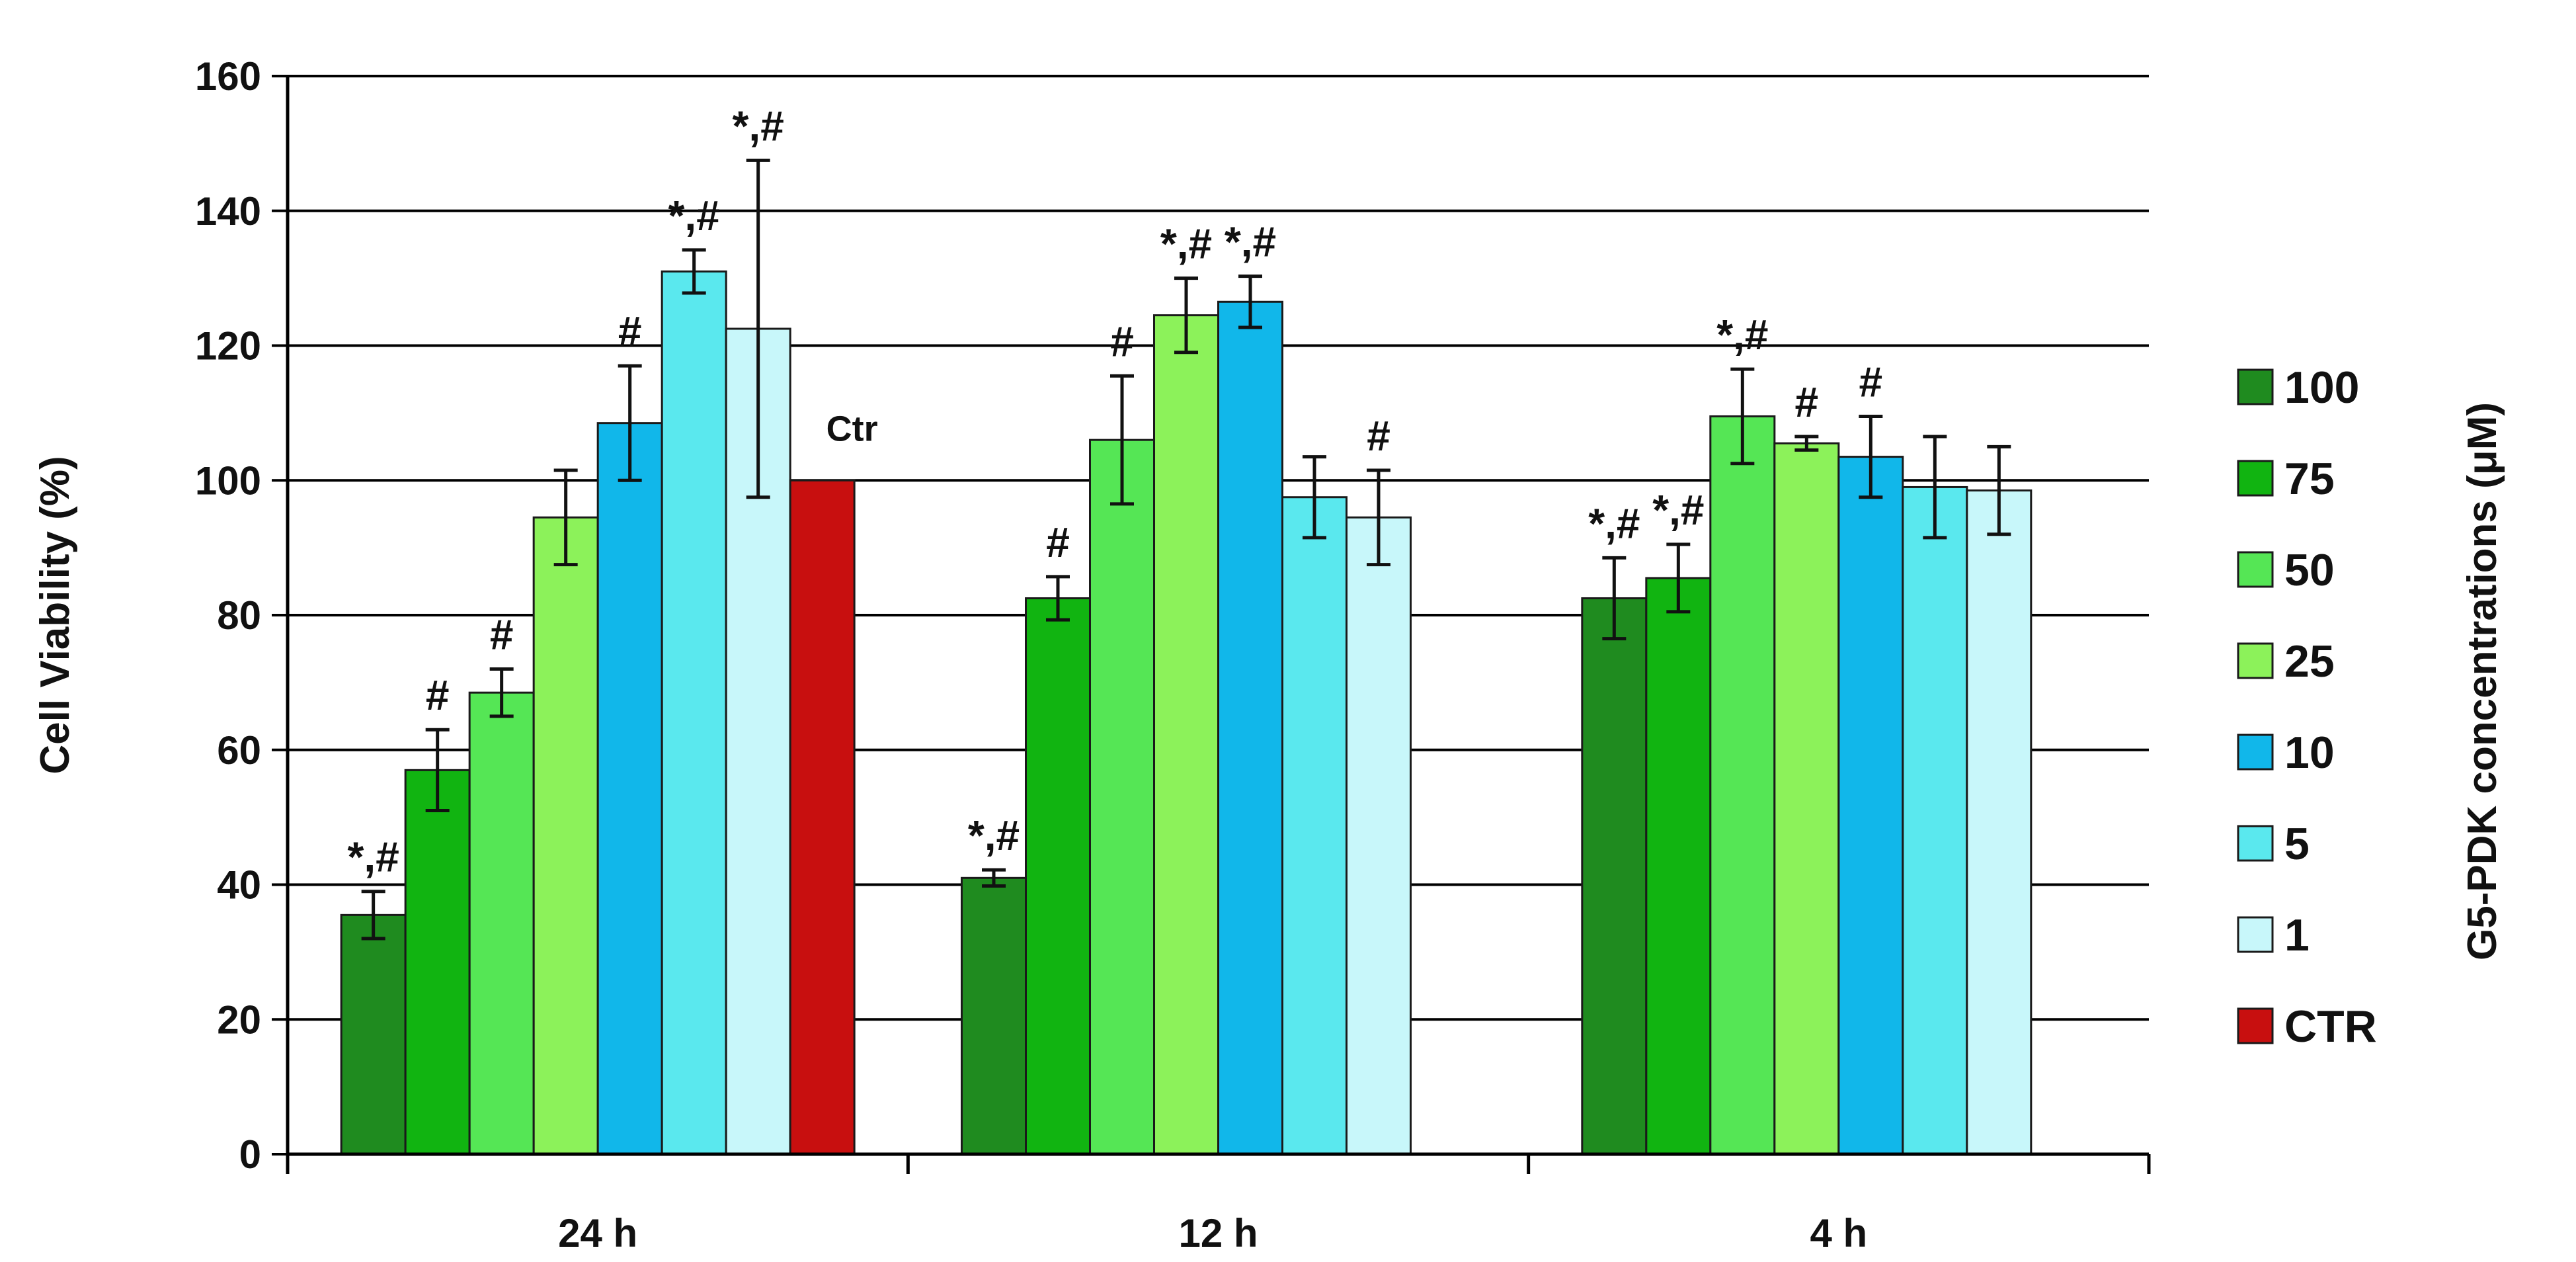  Describe the element at coordinates (2310, 570) in the screenshot. I see `legend-label: 50` at that location.